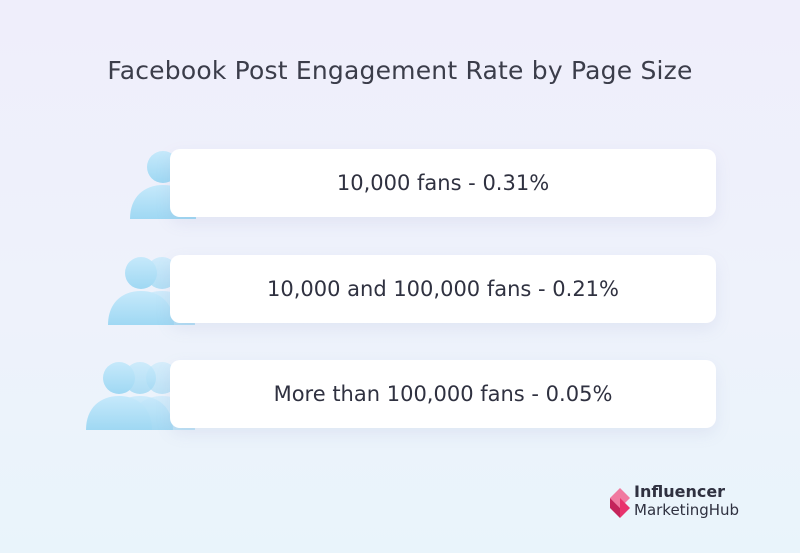 The width and height of the screenshot is (800, 553). I want to click on engagement-card: 10,000 fans - 0.31%, so click(443, 183).